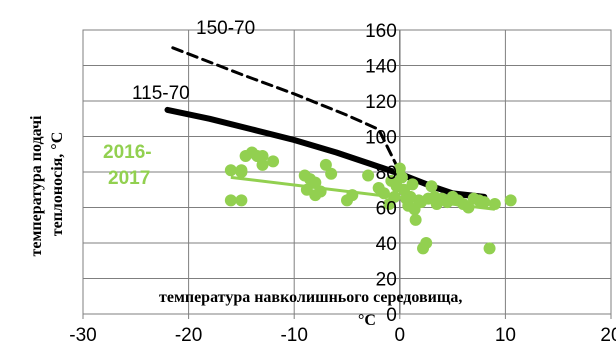 The width and height of the screenshot is (616, 356). What do you see at coordinates (386, 209) in the screenshot?
I see `y-tick-label-60: 60` at bounding box center [386, 209].